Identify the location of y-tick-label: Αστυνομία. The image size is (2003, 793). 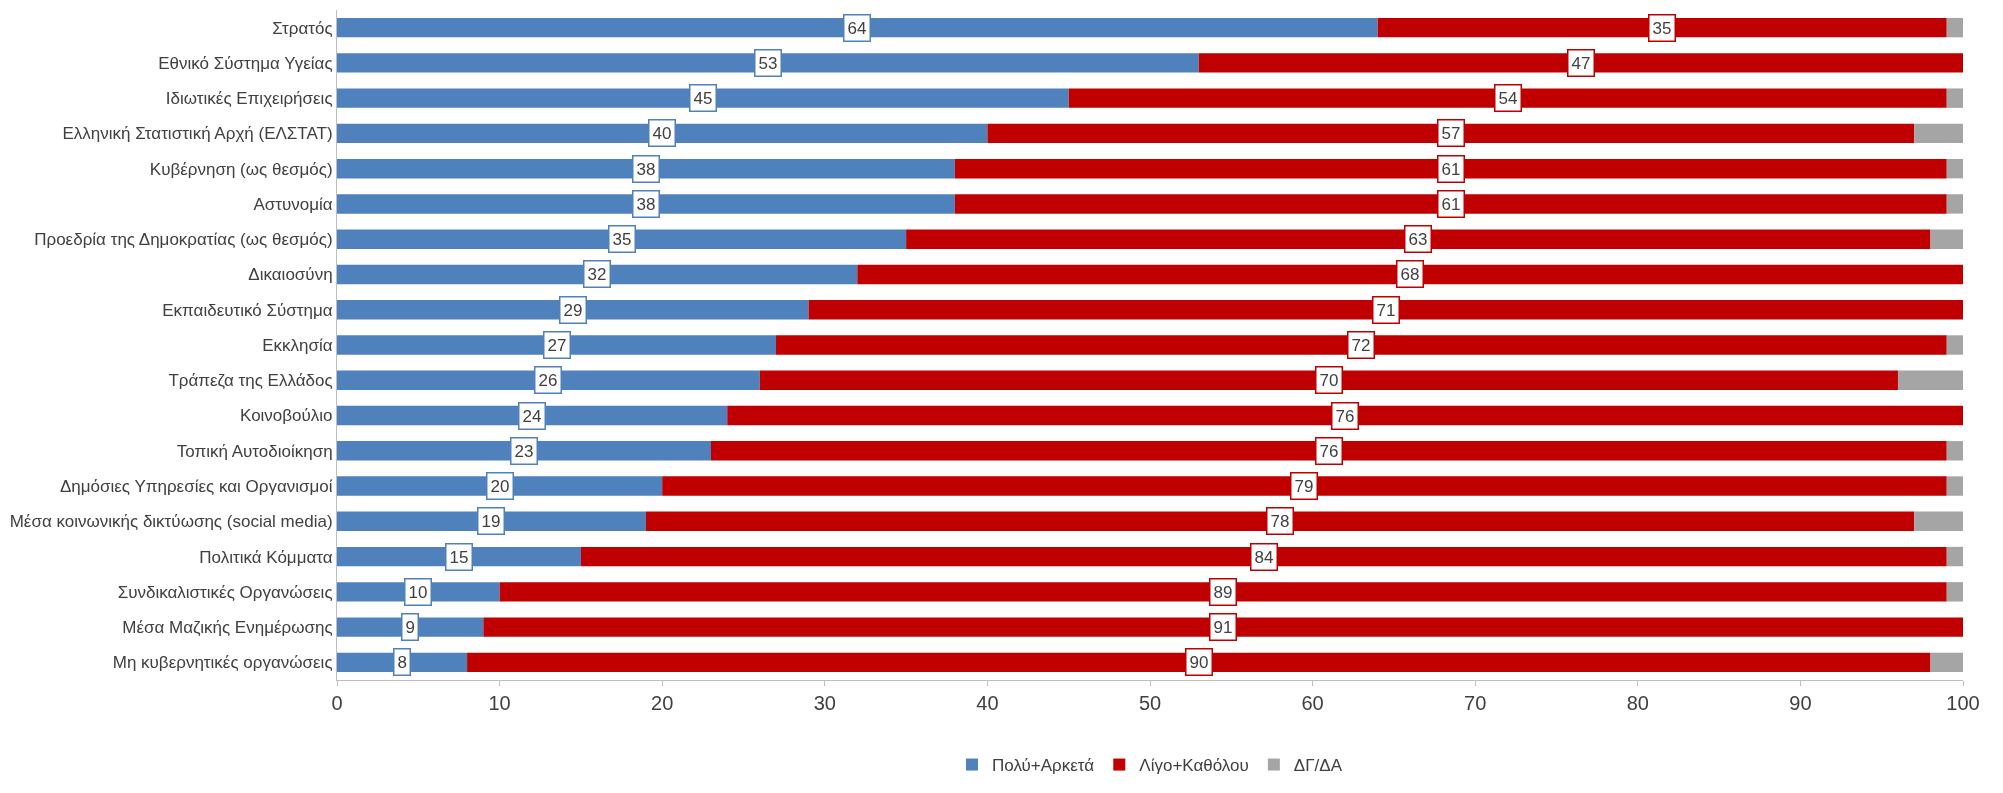
(293, 204).